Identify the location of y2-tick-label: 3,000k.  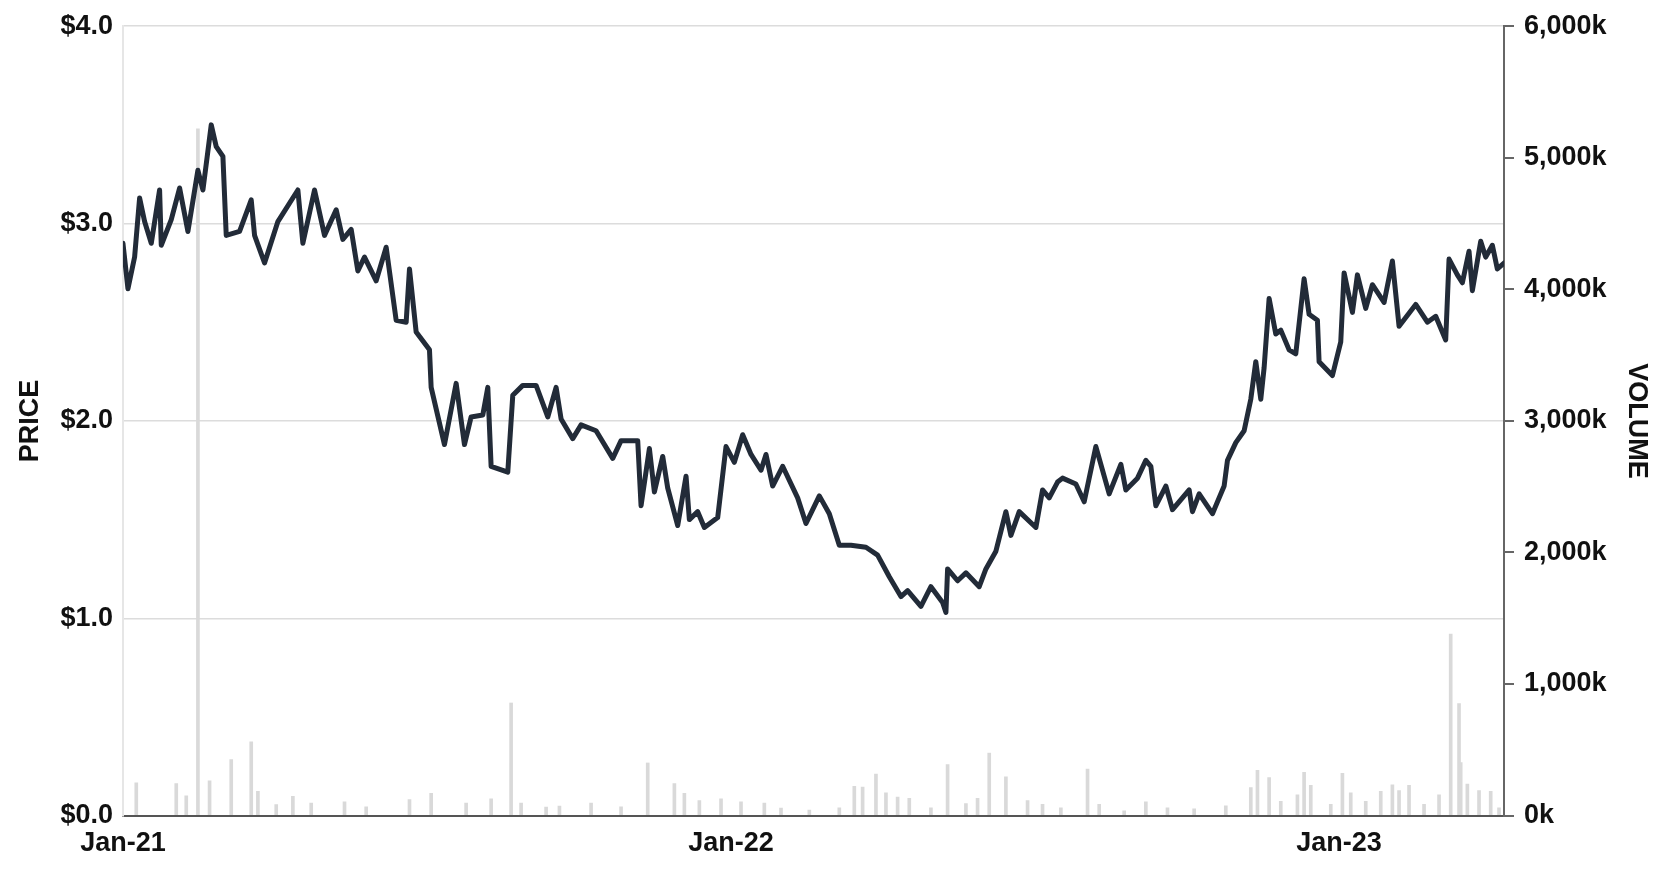
(1566, 419).